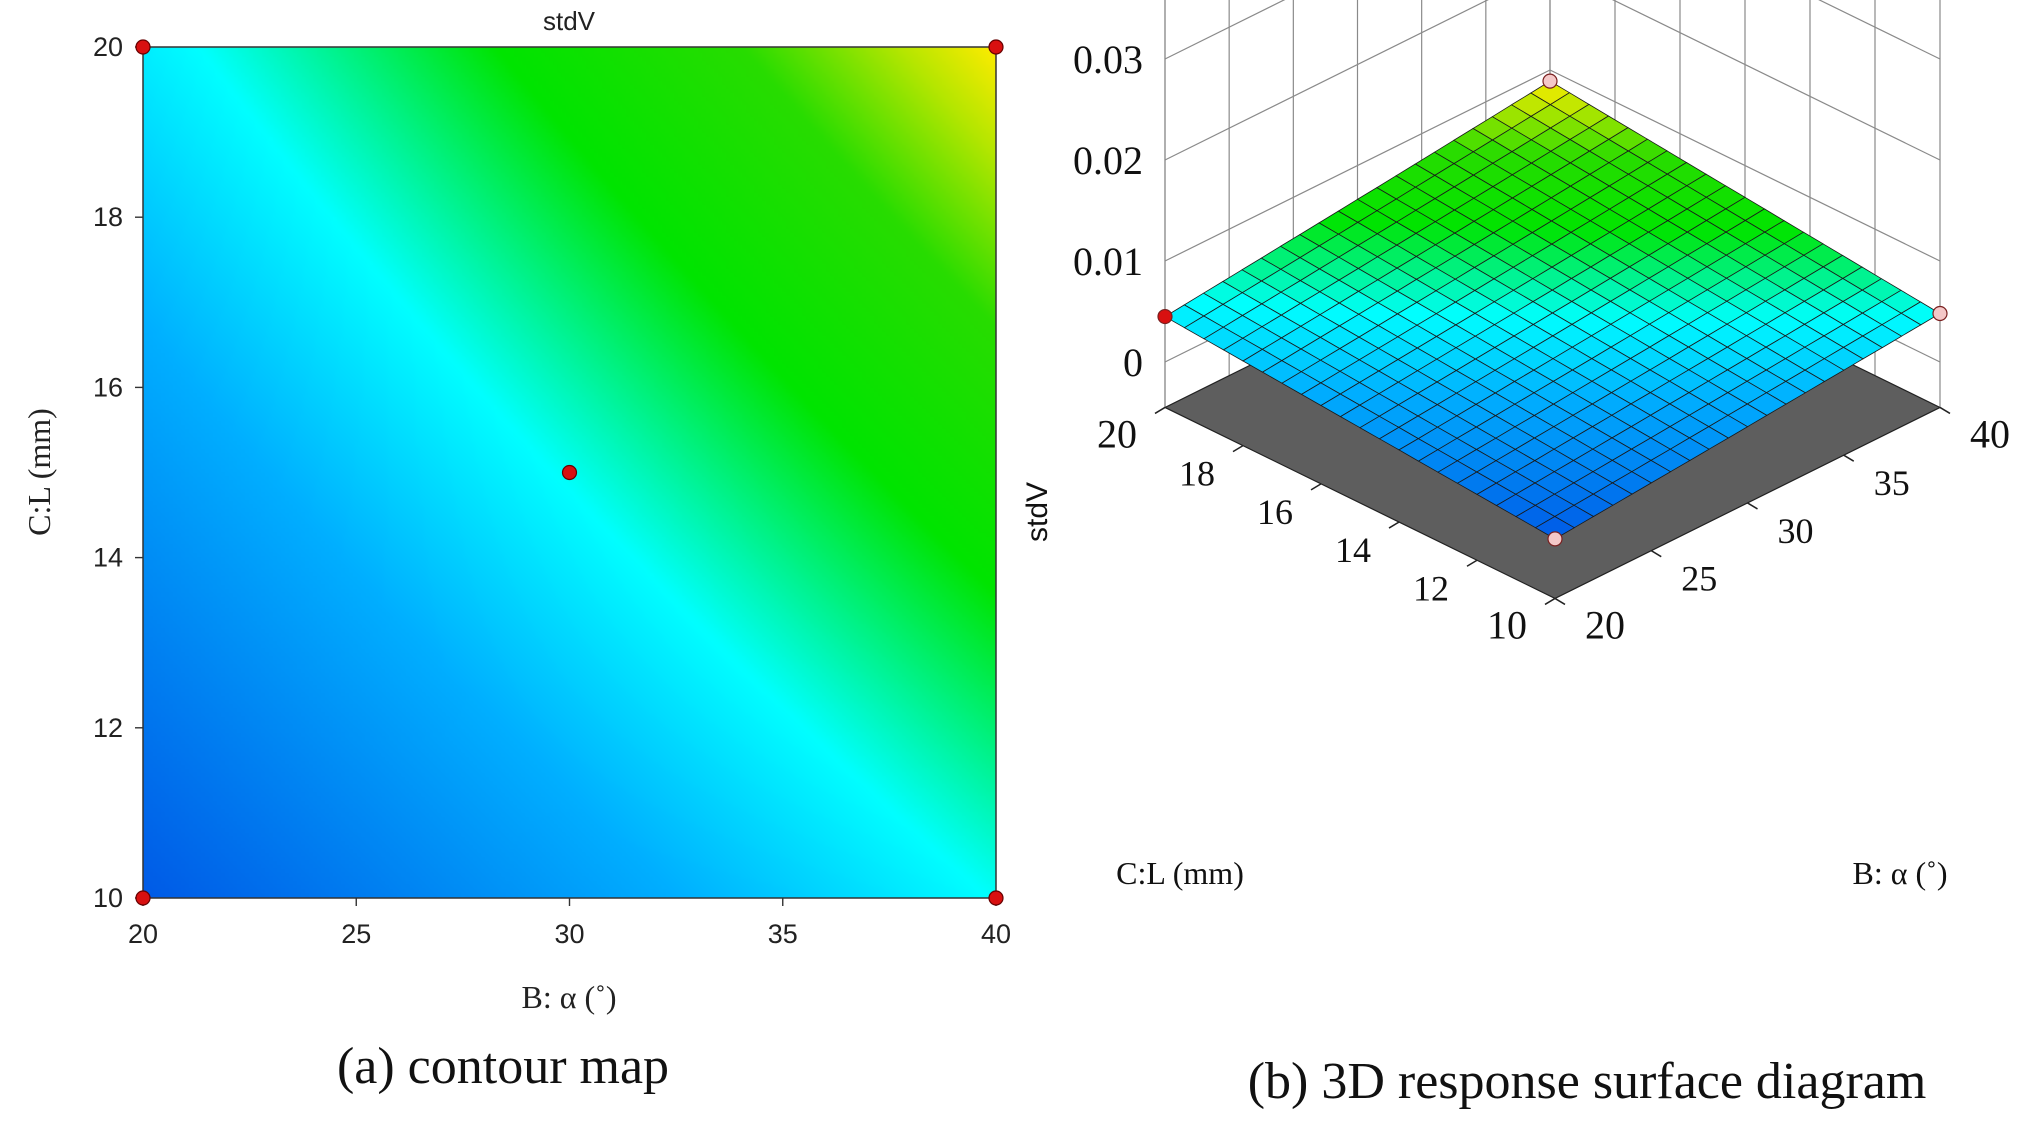  Describe the element at coordinates (1900, 873) in the screenshot. I see `surface-b-axis-label: B: α (˚)` at that location.